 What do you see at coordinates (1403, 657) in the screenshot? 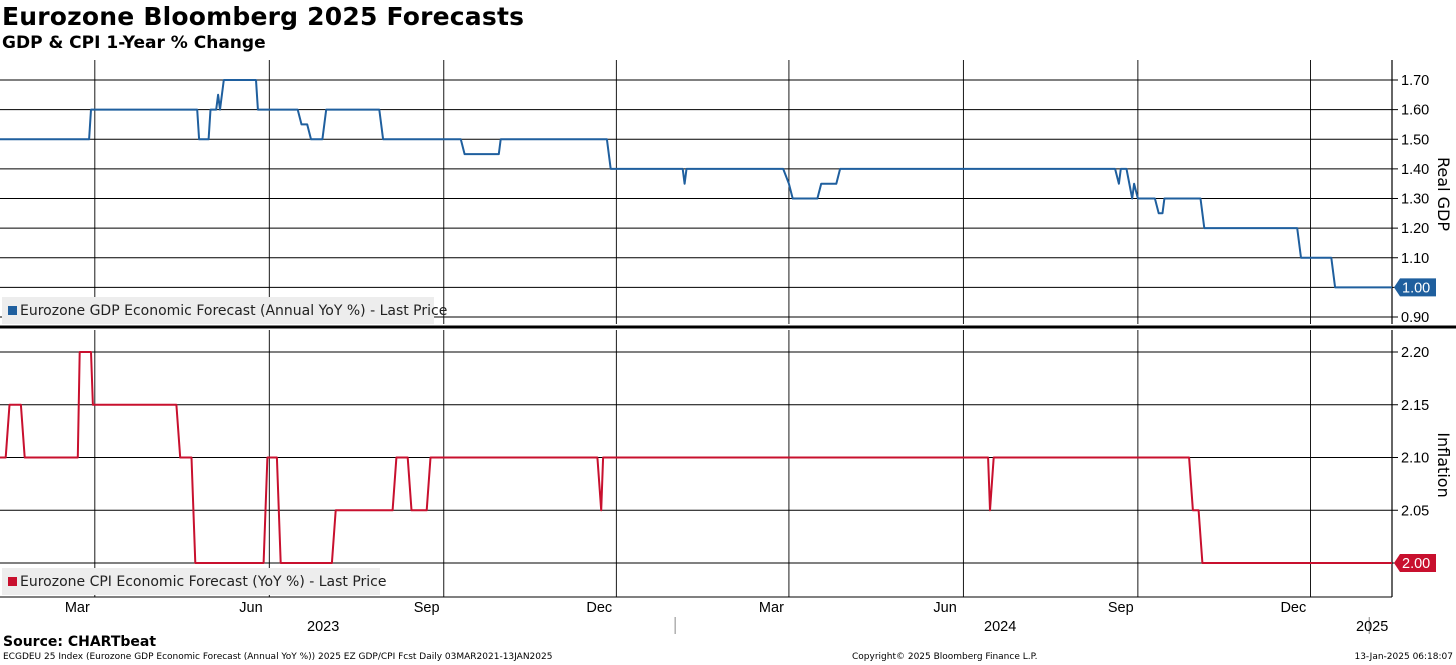
I see `footer-timestamp: 13-Jan-2025 06:18:07` at bounding box center [1403, 657].